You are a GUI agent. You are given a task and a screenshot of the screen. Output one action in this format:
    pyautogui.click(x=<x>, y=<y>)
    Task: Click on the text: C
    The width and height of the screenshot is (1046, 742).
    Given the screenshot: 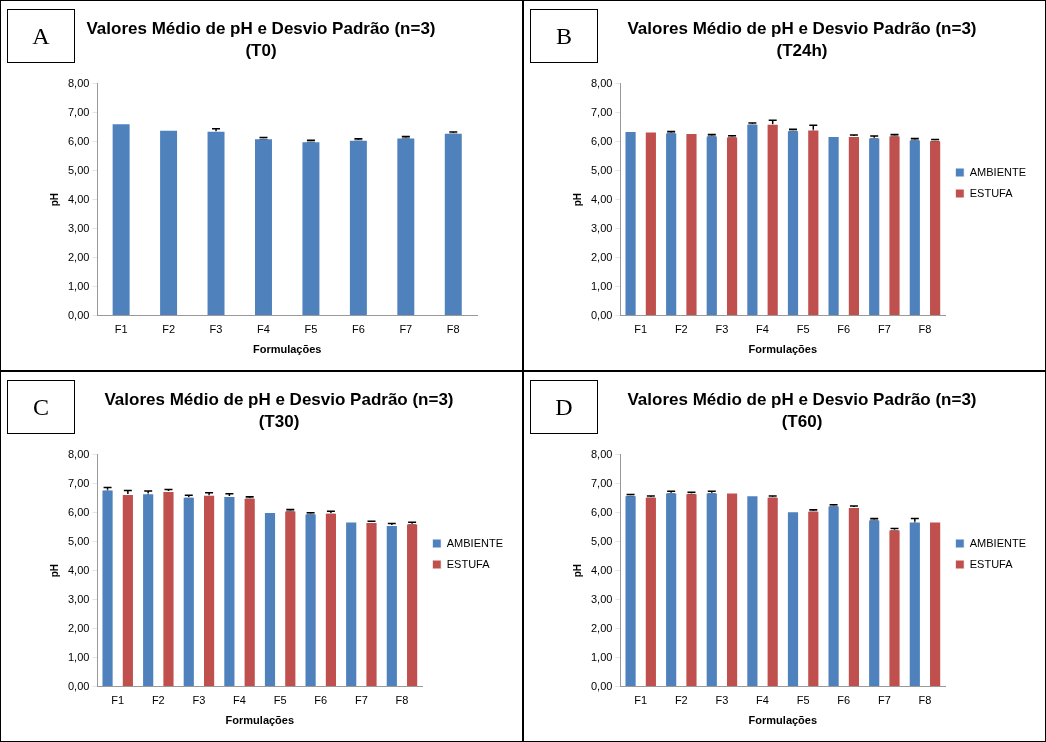 What is the action you would take?
    pyautogui.click(x=41, y=407)
    